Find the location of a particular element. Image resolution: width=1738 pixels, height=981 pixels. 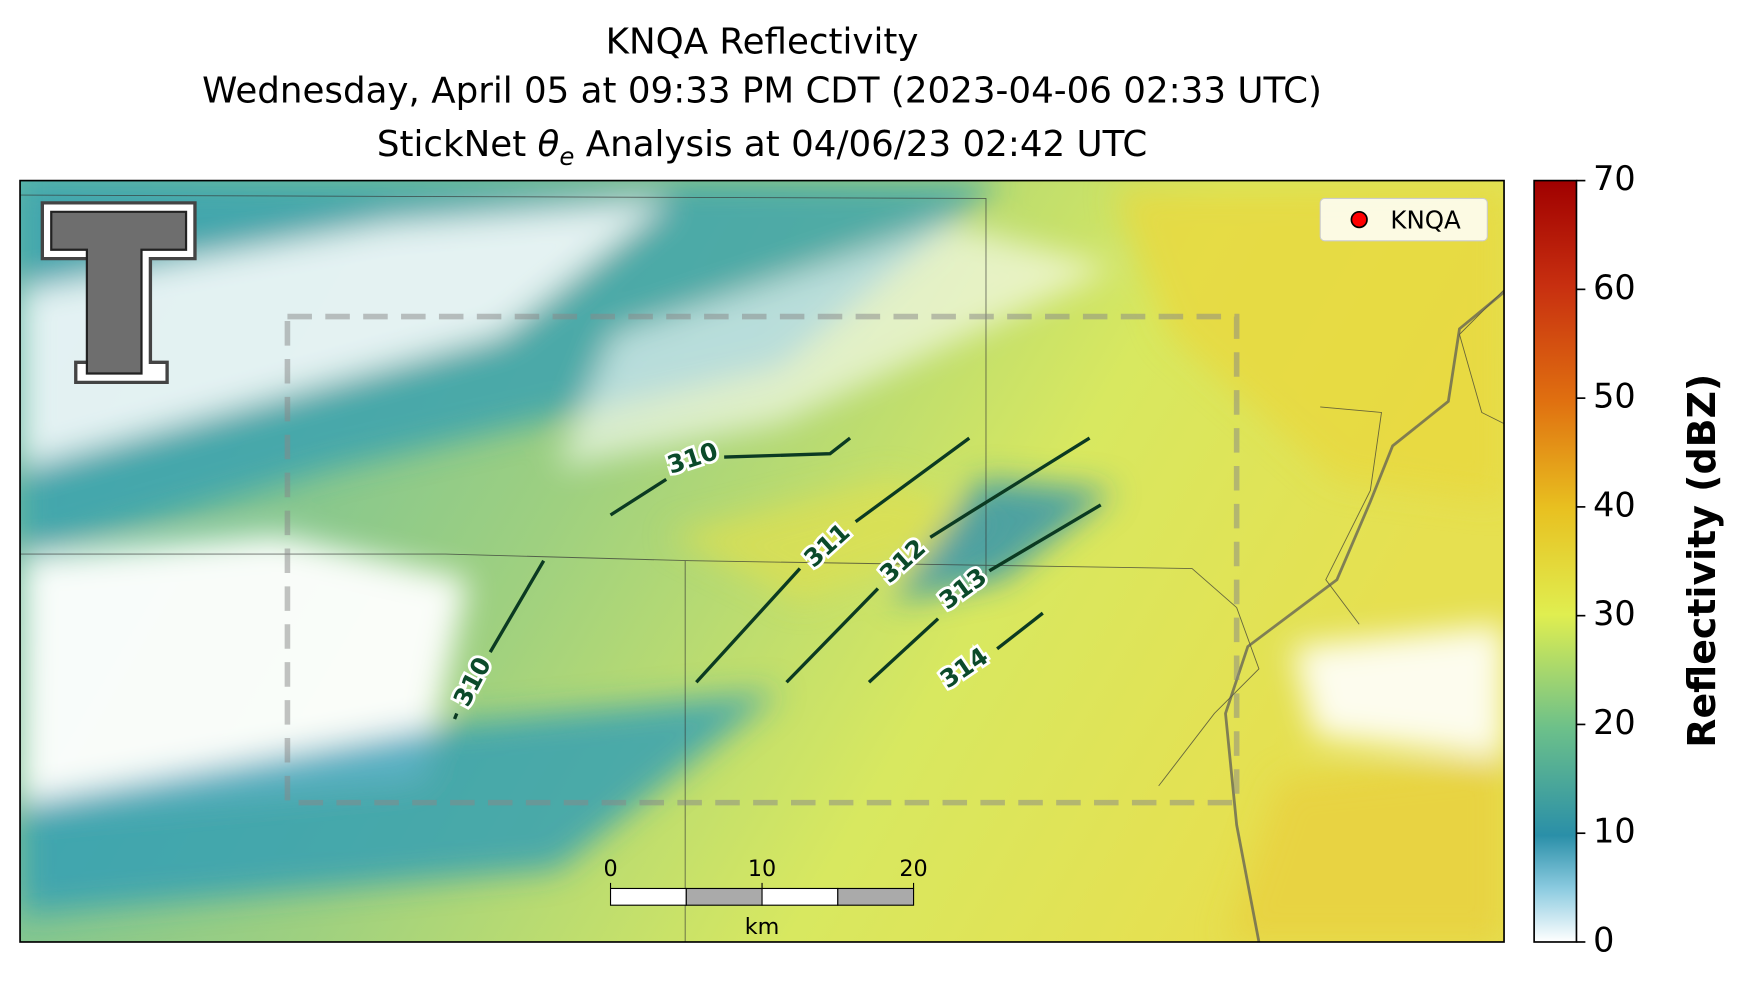

colorbar-tick-label: 10 is located at coordinates (1614, 831).